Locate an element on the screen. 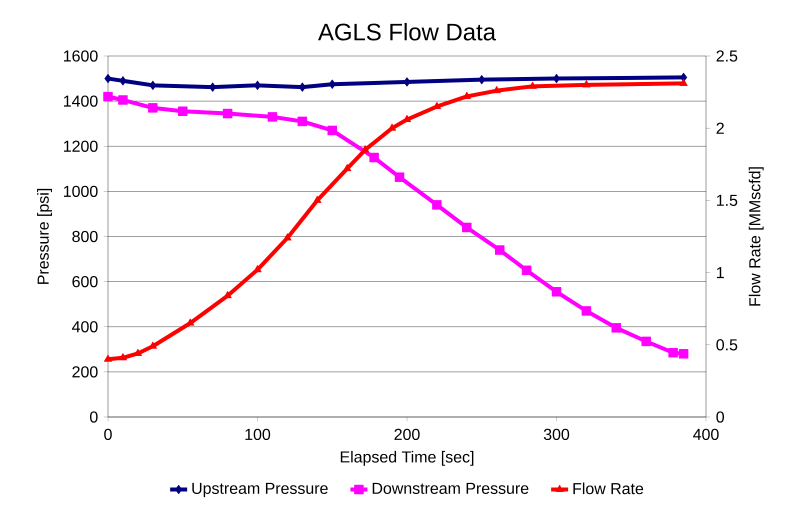  y2-axis-title: Flow Rate [MMscfd] is located at coordinates (756, 236).